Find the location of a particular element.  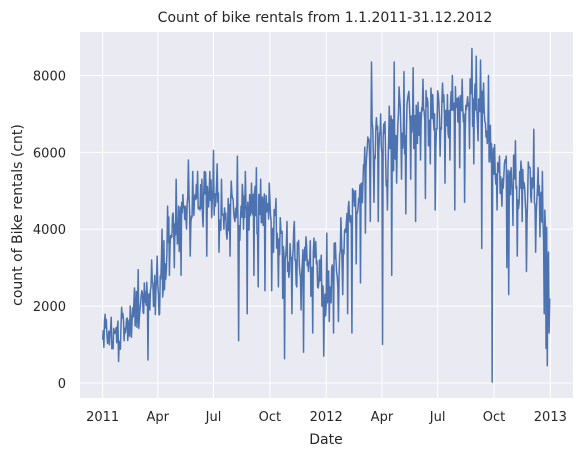

y-axis-label: count of Bike rentals (cnt) is located at coordinates (18, 215).